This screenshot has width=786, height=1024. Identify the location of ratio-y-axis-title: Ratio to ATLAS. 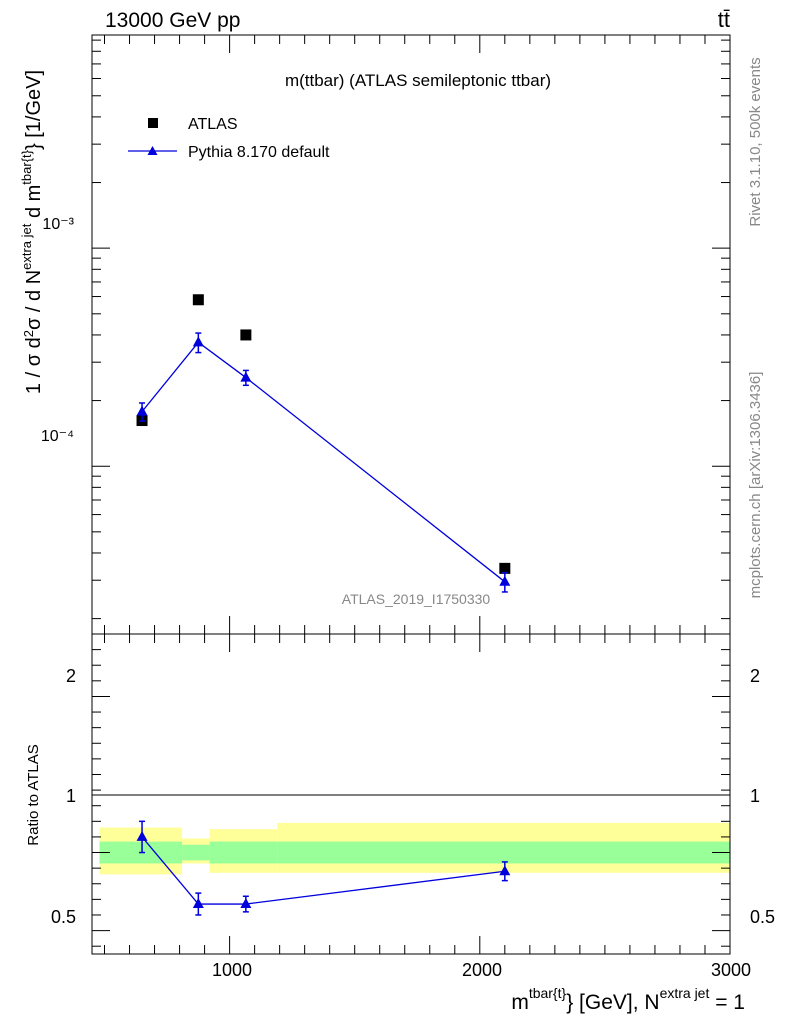
(33, 794).